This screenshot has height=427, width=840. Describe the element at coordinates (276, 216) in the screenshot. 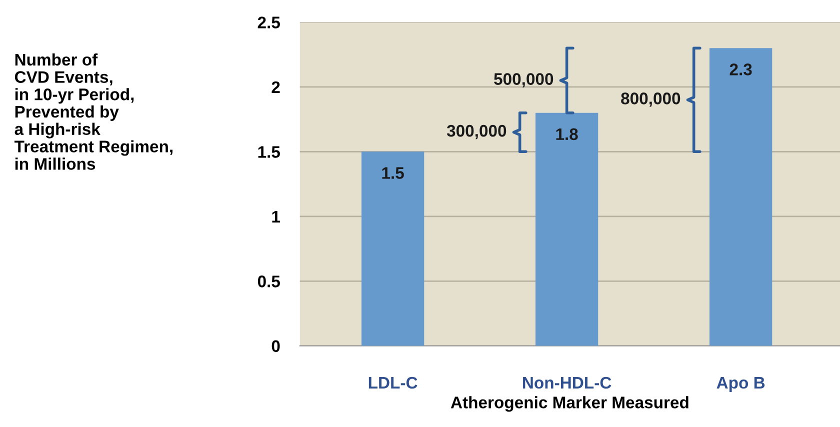

I see `y-tick-label: 1` at that location.